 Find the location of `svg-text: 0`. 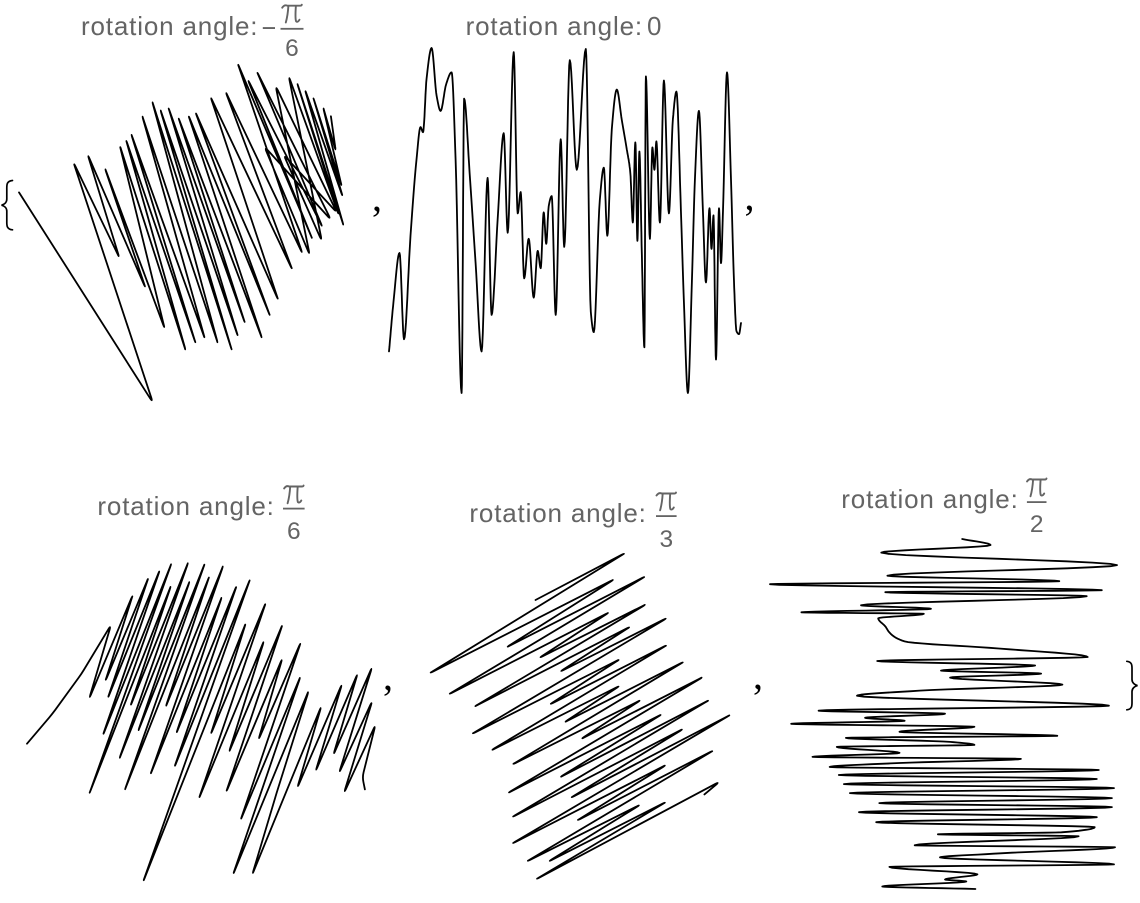

svg-text: 0 is located at coordinates (654, 26).